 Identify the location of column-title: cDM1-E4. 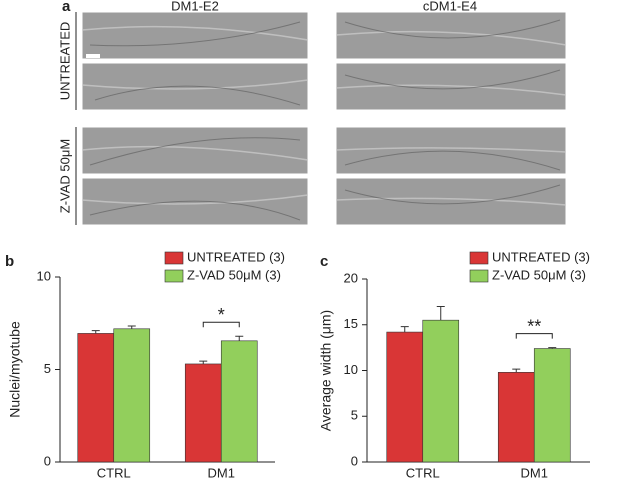
(450, 6).